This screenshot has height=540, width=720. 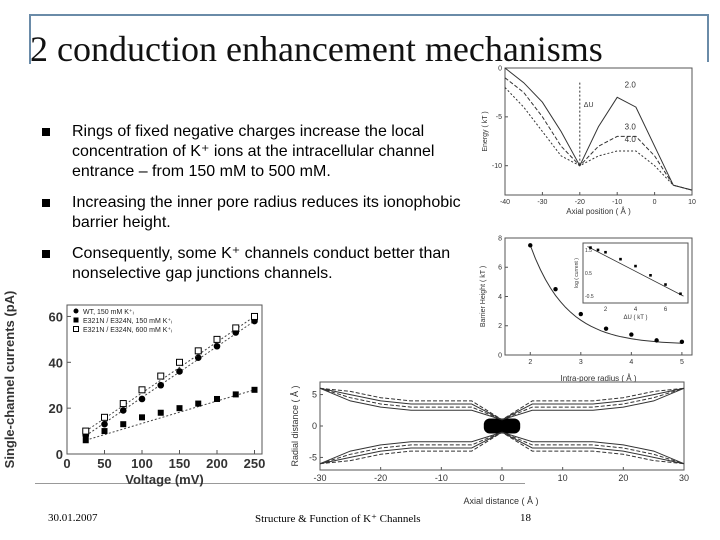 What do you see at coordinates (9, 380) in the screenshot?
I see `currents-y-axis-label: Single-channel currents (pA)` at bounding box center [9, 380].